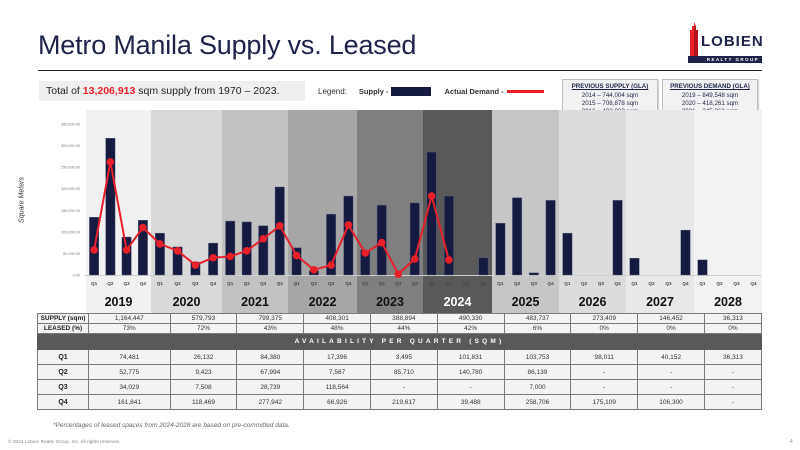 This screenshot has width=800, height=450. What do you see at coordinates (331, 265) in the screenshot?
I see `demand-point-2022-Q3` at bounding box center [331, 265].